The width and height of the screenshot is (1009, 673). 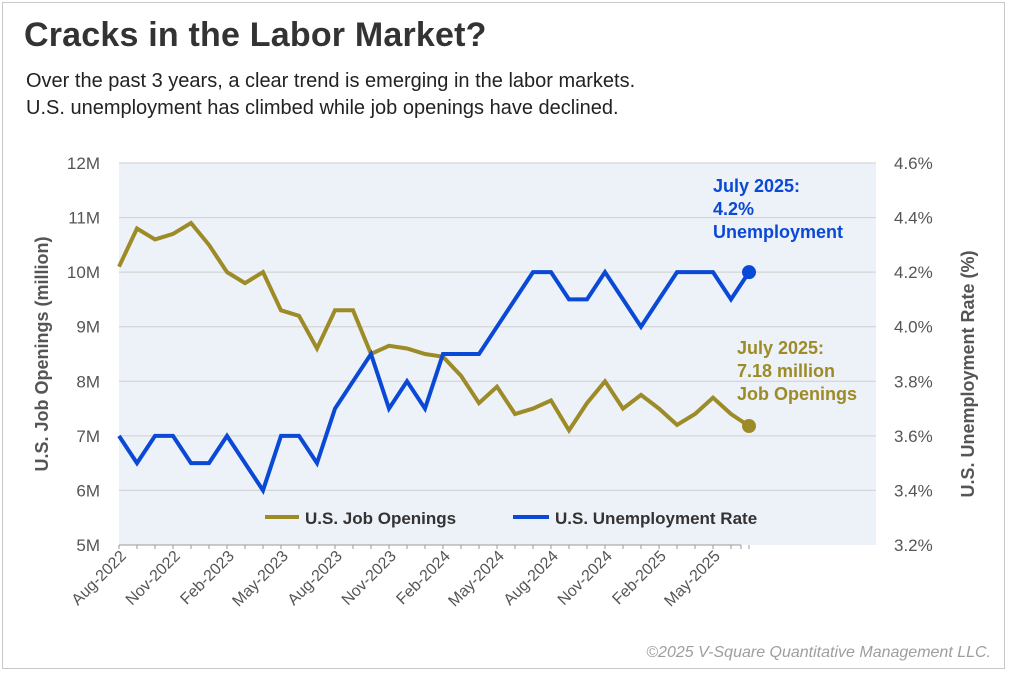 I want to click on right-tick-label: 4.0%, so click(x=913, y=327).